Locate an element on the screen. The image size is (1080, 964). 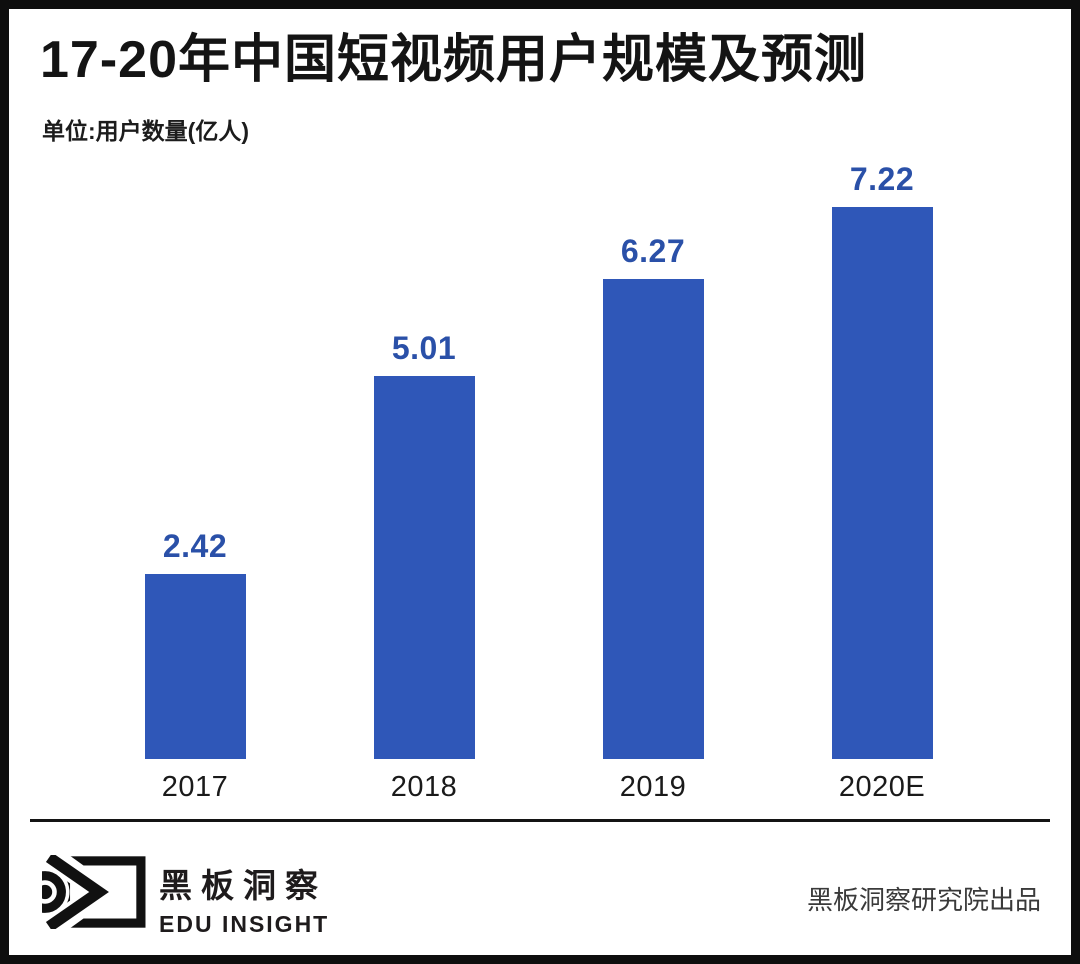
brand-name-en: EDU INSIGHT is located at coordinates (244, 924).